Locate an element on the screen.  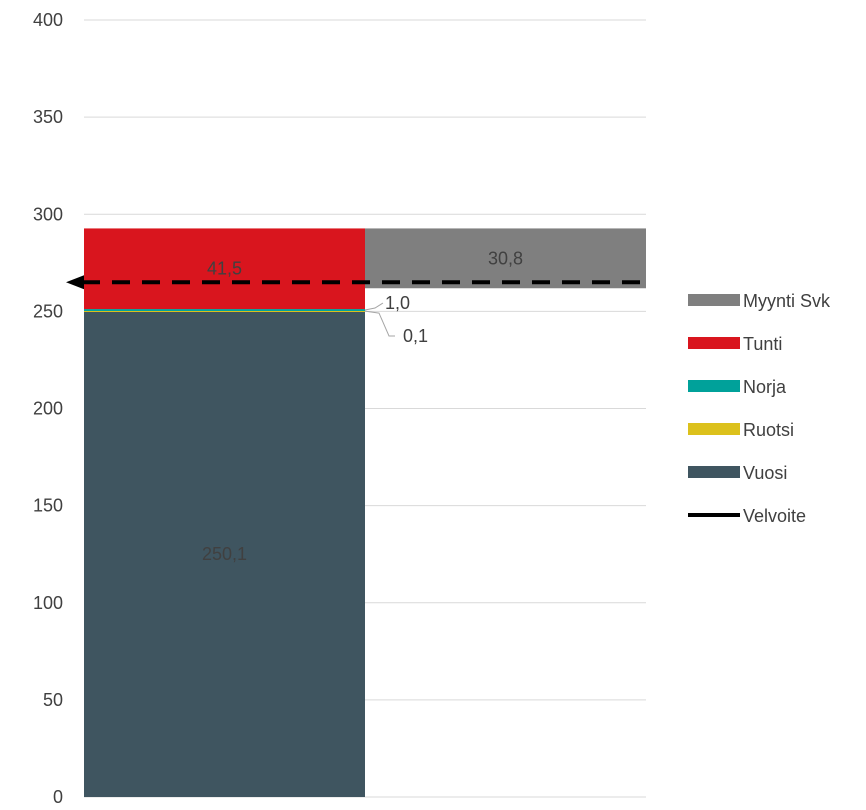
y-tick-label: 100 is located at coordinates (48, 603).